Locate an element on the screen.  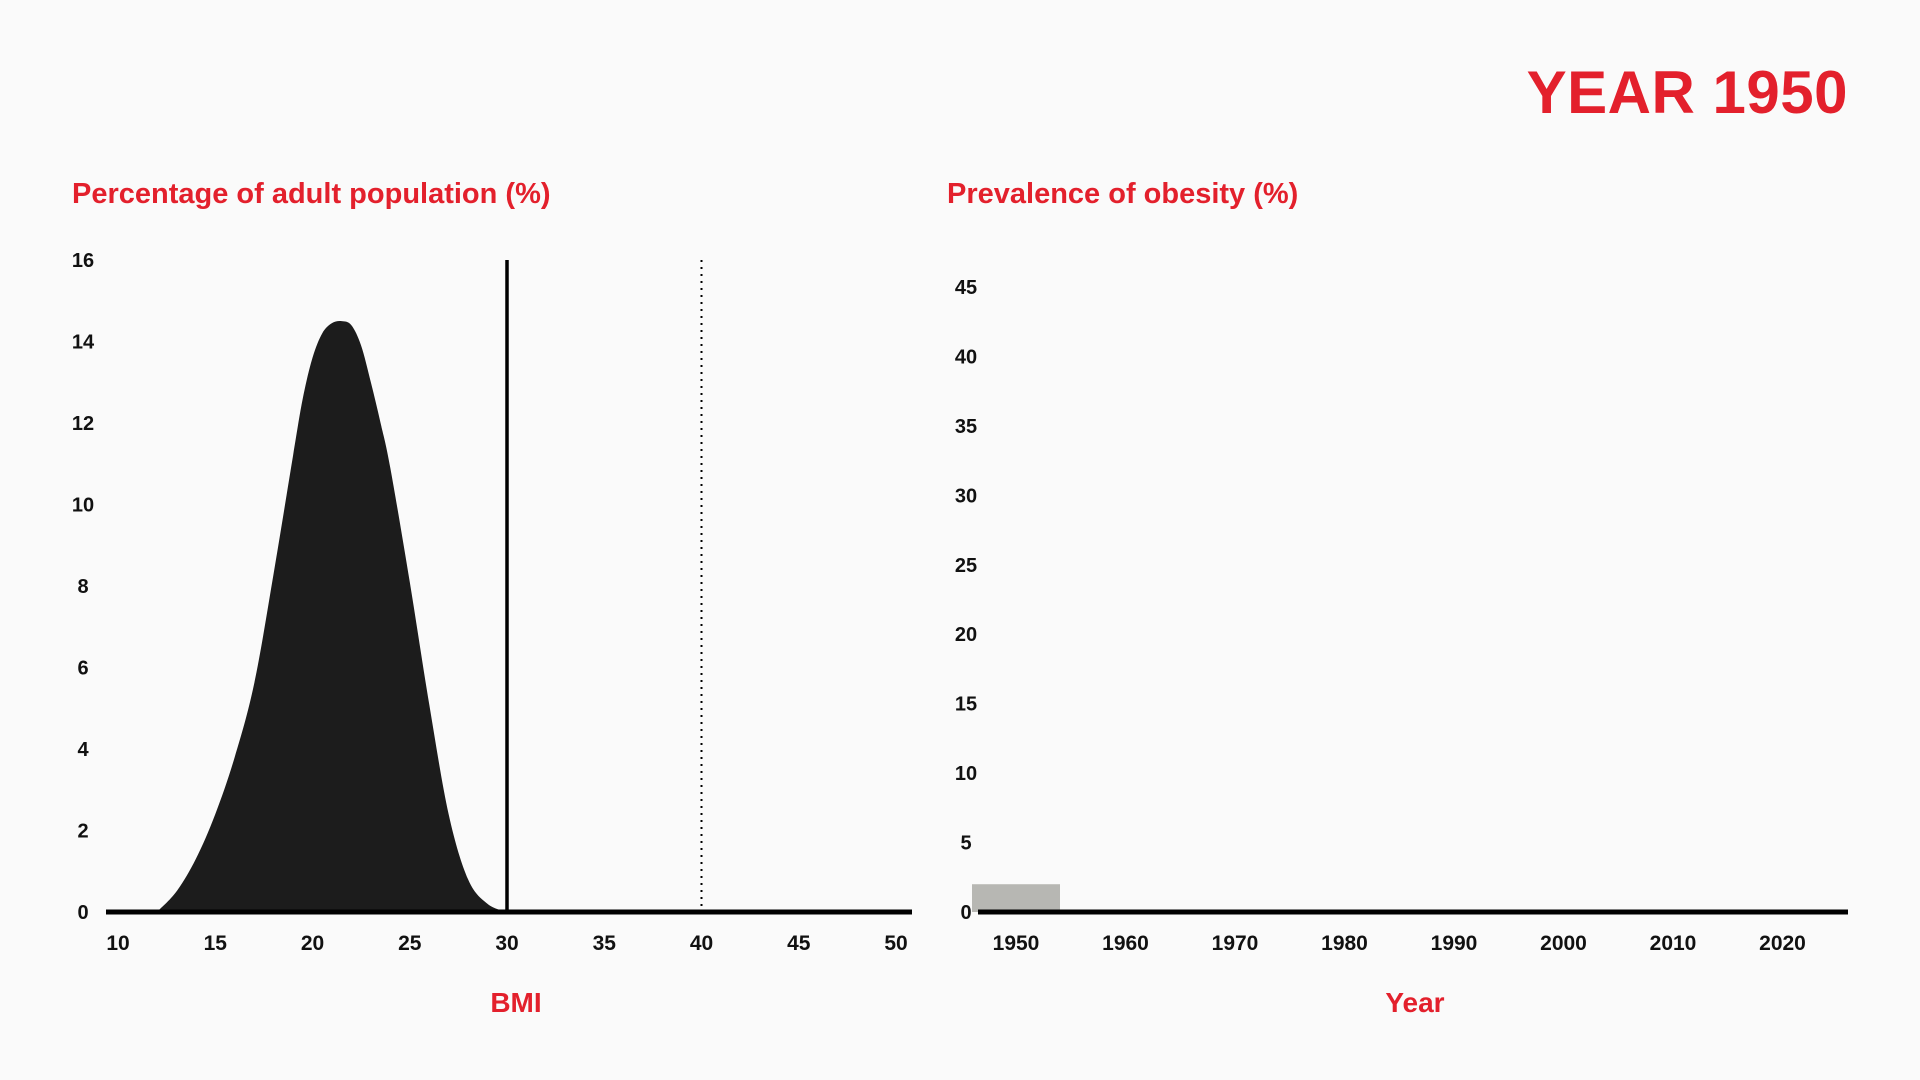
prevalence-y-tick-label: 5 is located at coordinates (965, 844).